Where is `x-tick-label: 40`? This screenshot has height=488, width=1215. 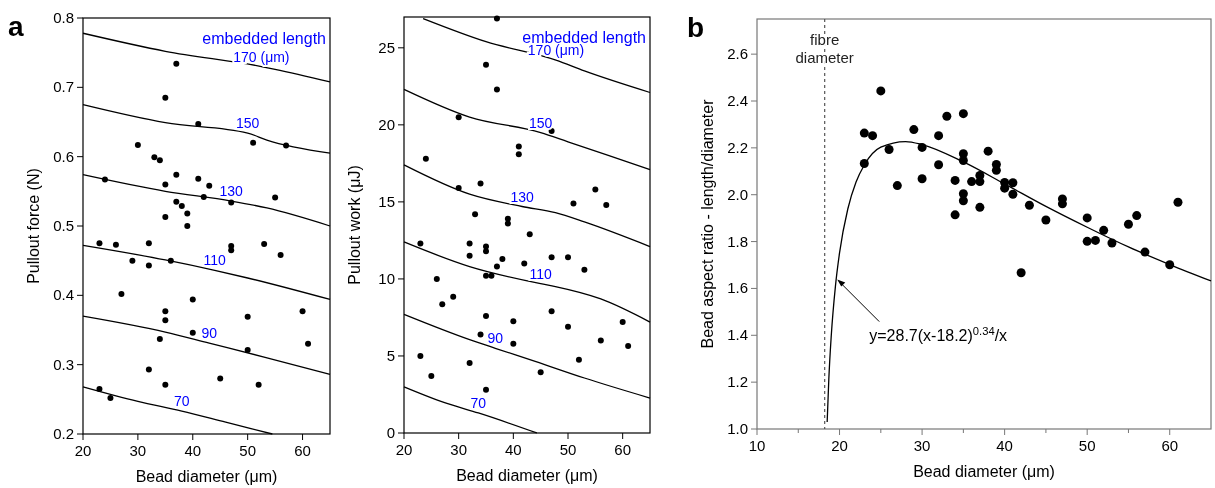
x-tick-label: 40 is located at coordinates (513, 449).